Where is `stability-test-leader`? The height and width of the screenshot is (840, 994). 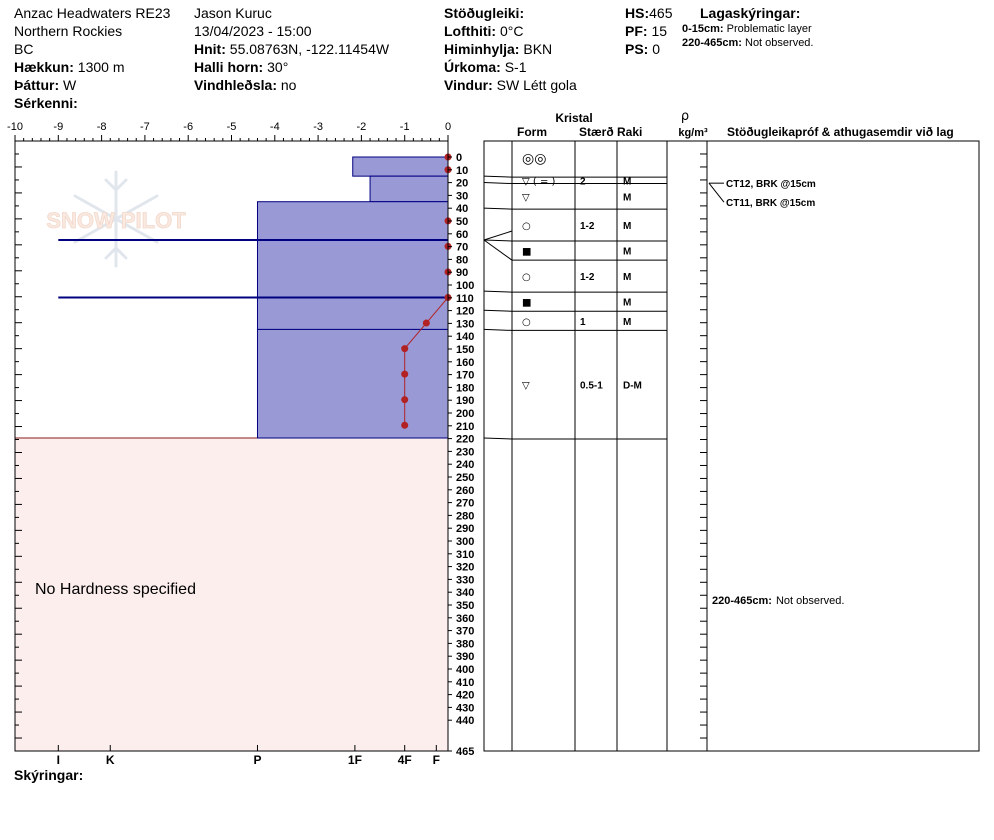
stability-test-leader is located at coordinates (716, 192).